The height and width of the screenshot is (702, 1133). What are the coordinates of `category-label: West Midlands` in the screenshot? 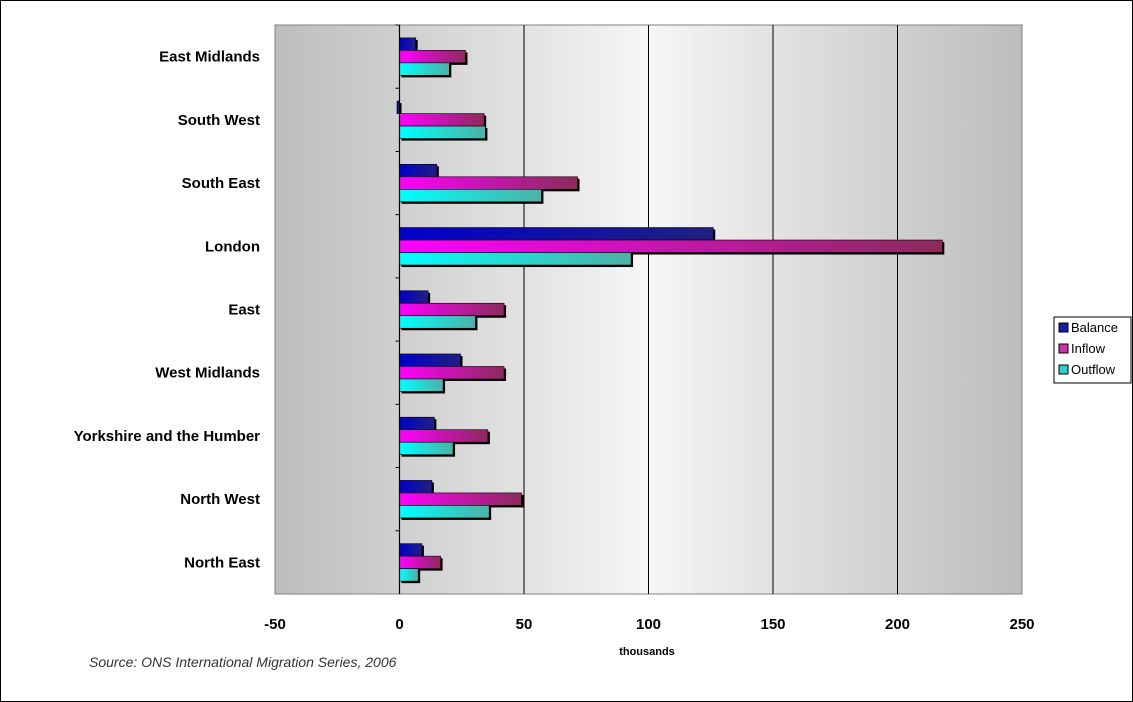 It's located at (207, 373).